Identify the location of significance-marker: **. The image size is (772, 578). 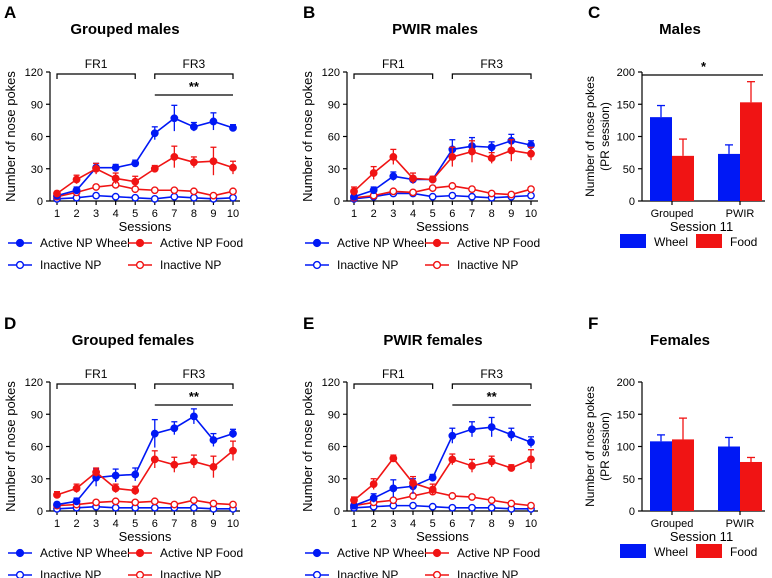
(492, 396).